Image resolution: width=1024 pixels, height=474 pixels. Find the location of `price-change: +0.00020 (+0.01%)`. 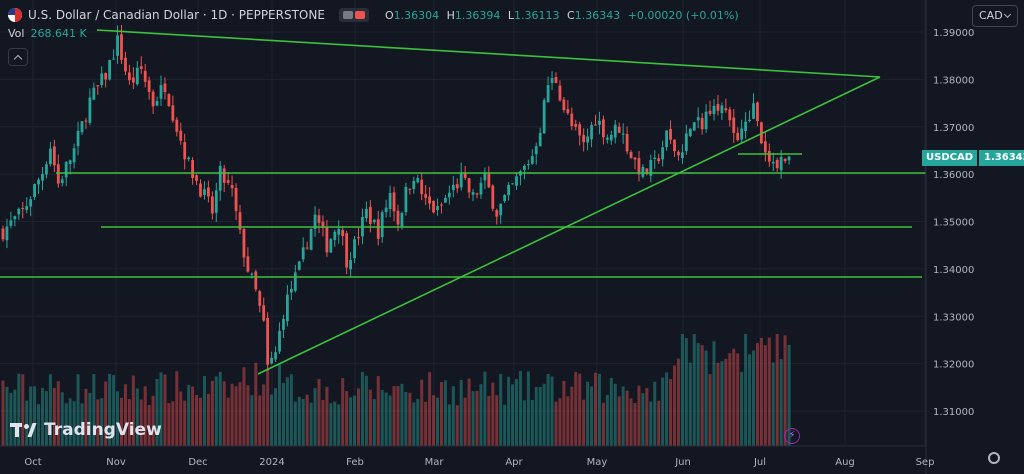

price-change: +0.00020 (+0.01%) is located at coordinates (683, 15).